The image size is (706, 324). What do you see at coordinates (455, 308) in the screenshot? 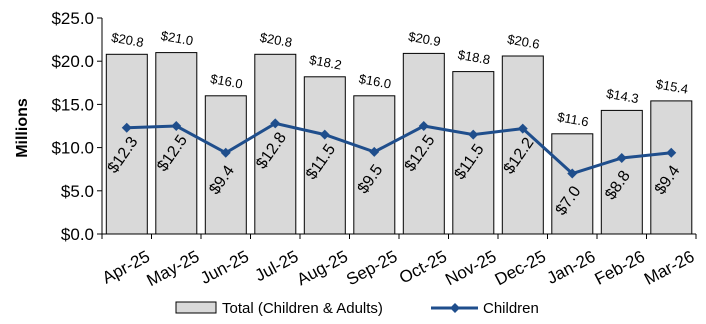
I see `legend-swatch-children-marker` at bounding box center [455, 308].